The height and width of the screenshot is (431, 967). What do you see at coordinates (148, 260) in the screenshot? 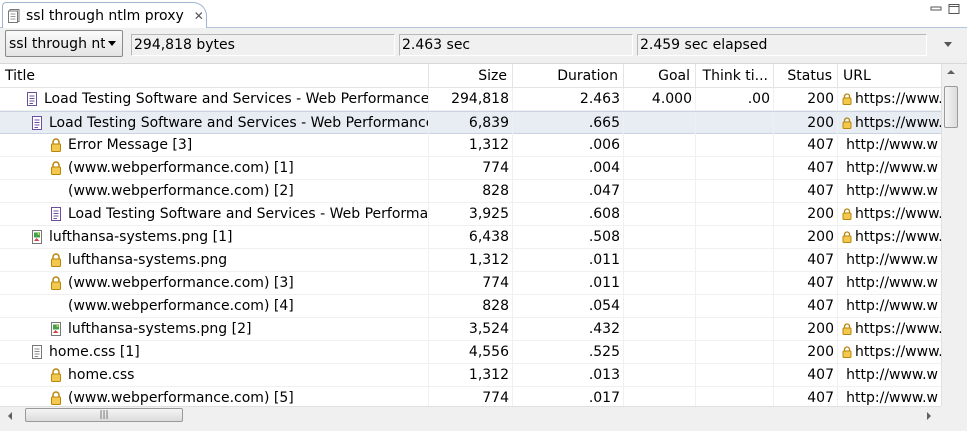
I see `row-title: lufthansa-systems.png` at bounding box center [148, 260].